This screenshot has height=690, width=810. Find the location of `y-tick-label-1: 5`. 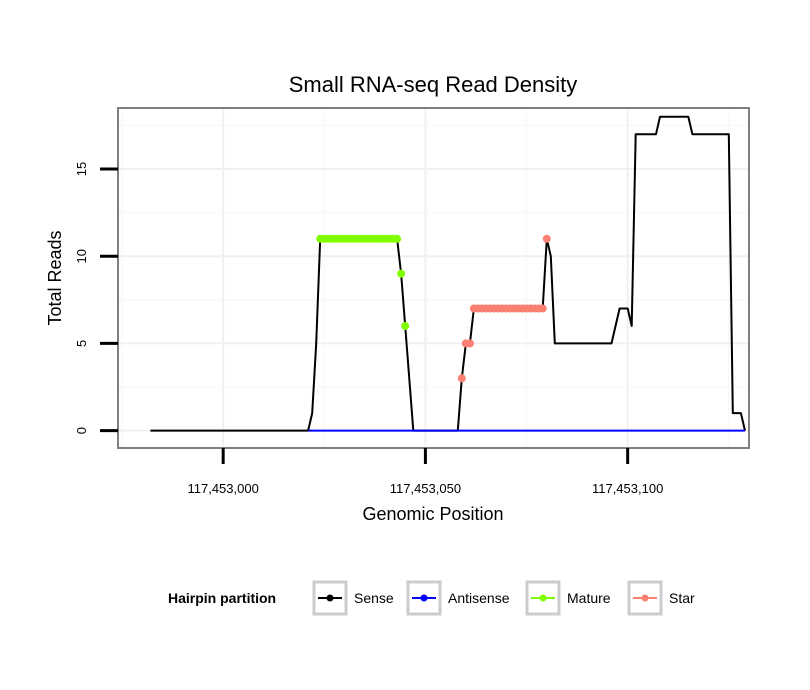

y-tick-label-1: 5 is located at coordinates (81, 343).